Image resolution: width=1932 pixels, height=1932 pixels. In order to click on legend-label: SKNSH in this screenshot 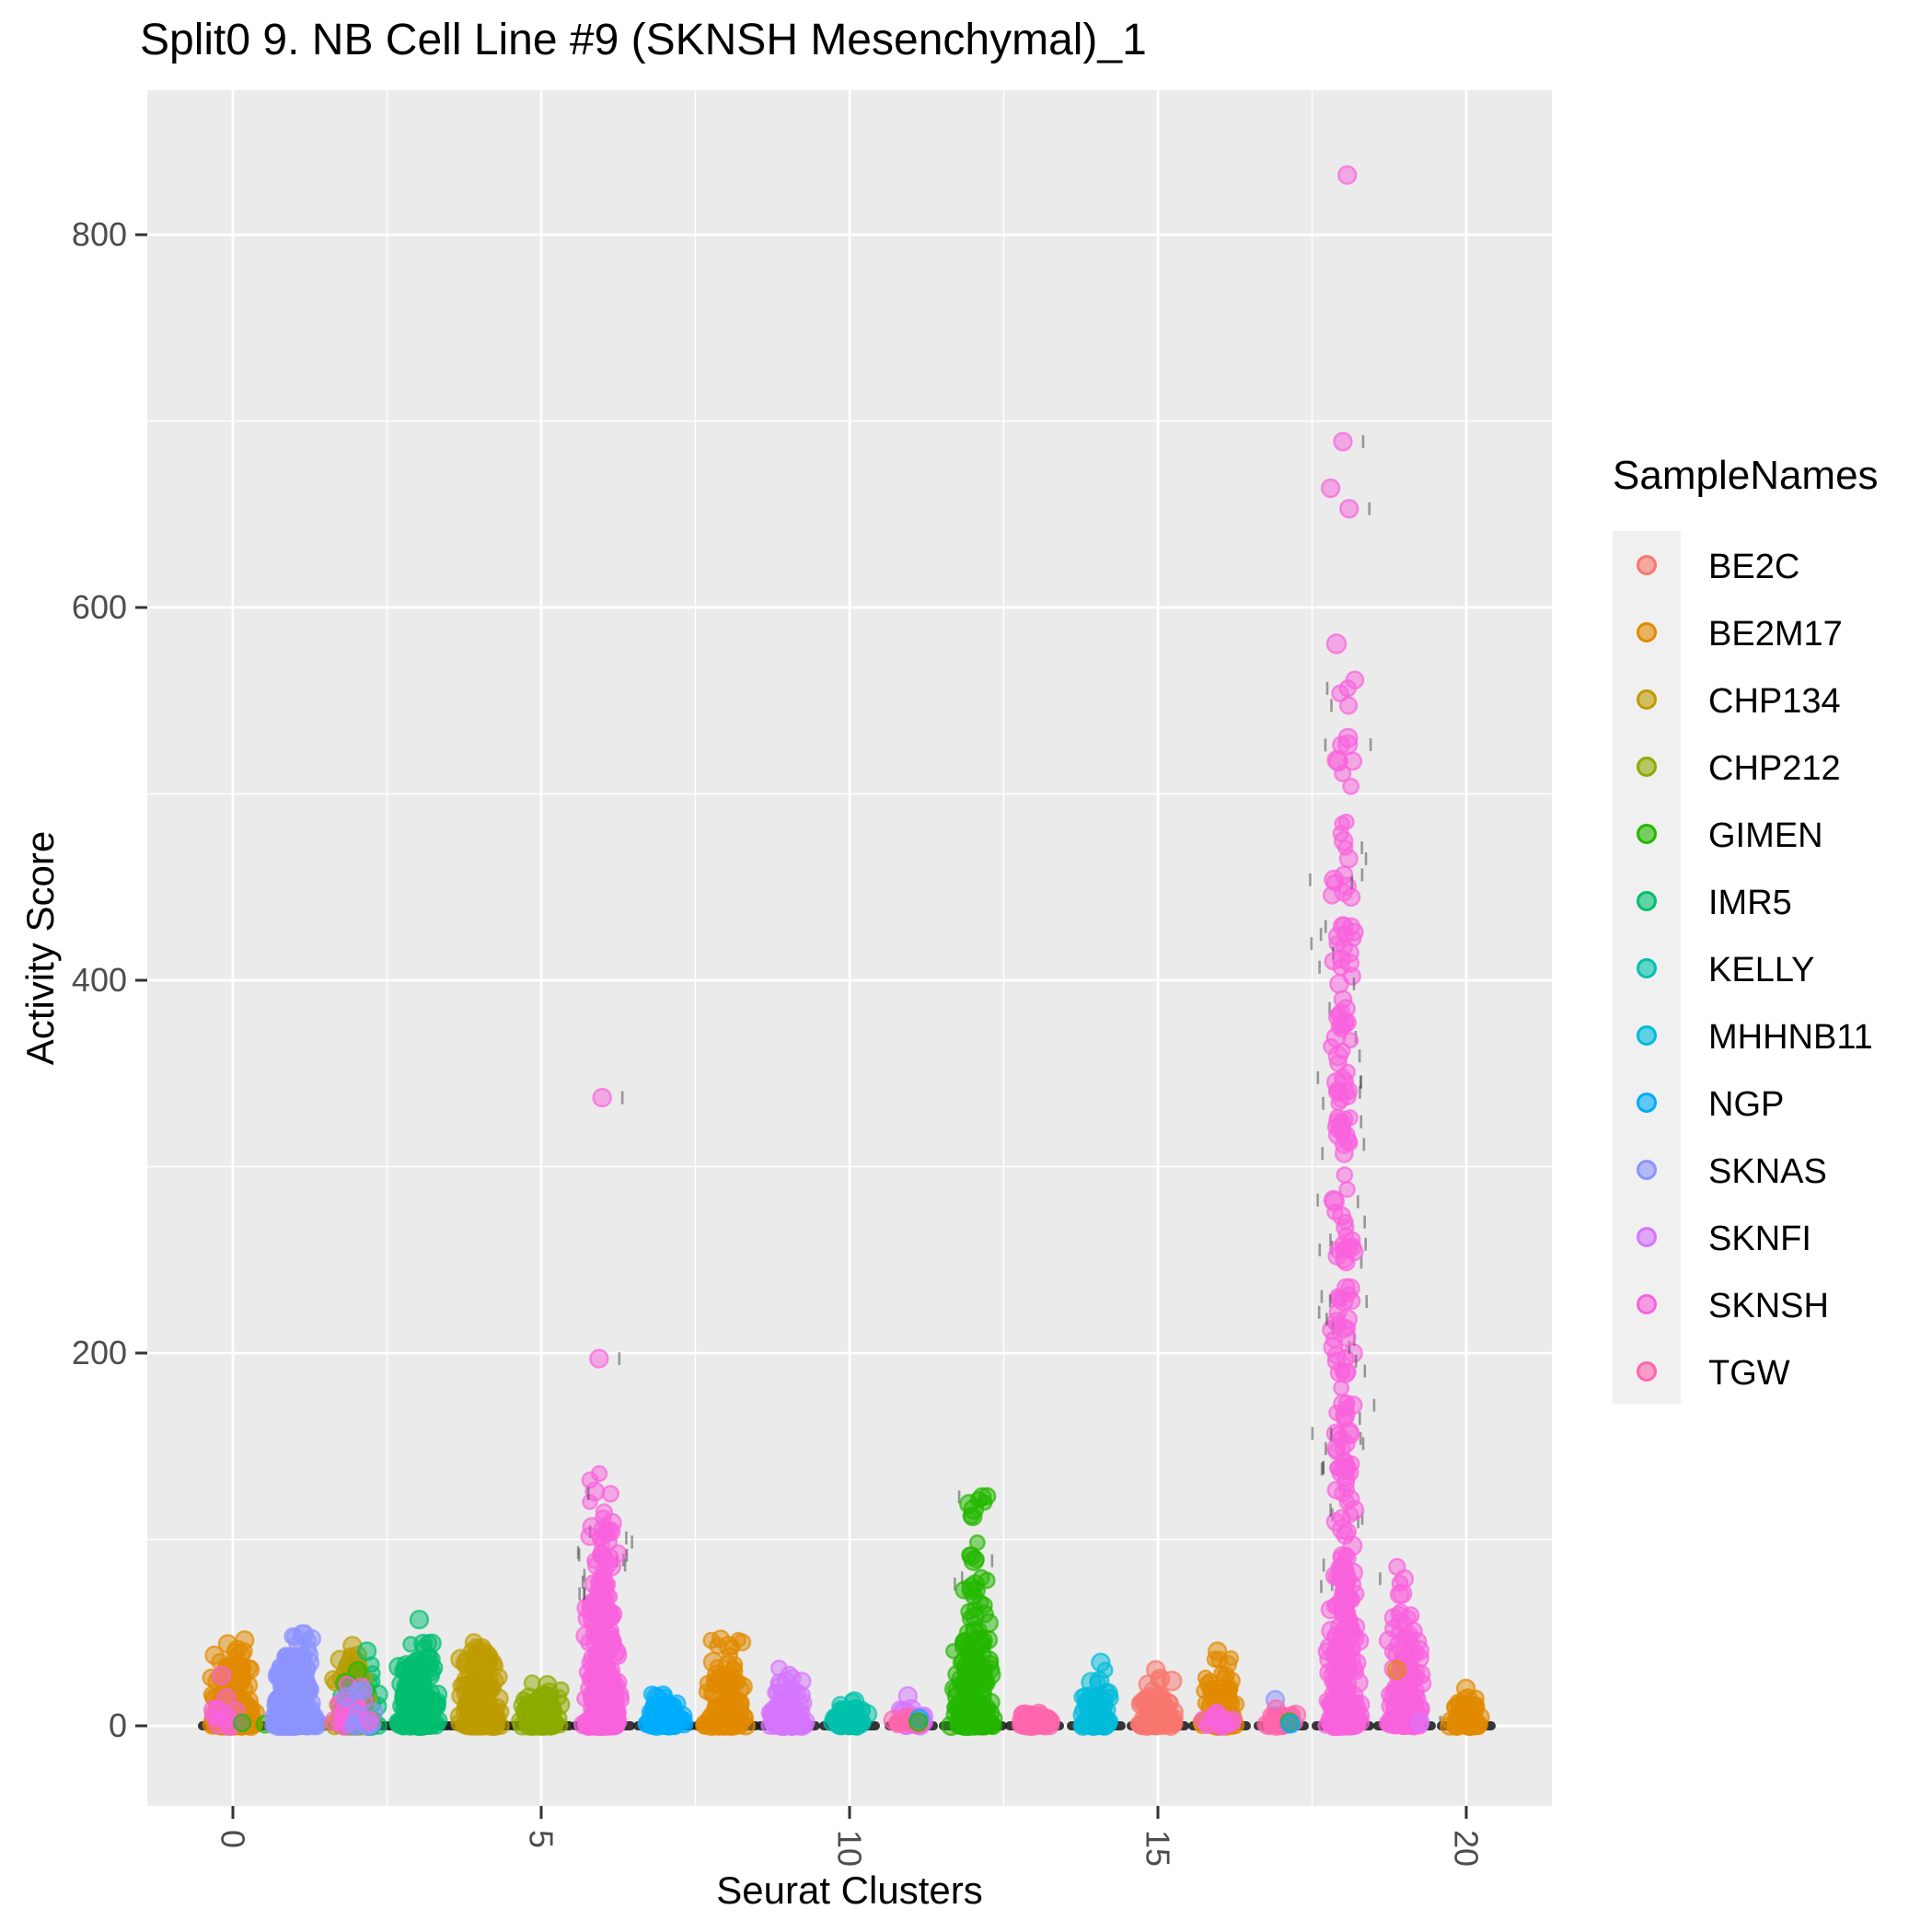, I will do `click(1769, 1306)`.